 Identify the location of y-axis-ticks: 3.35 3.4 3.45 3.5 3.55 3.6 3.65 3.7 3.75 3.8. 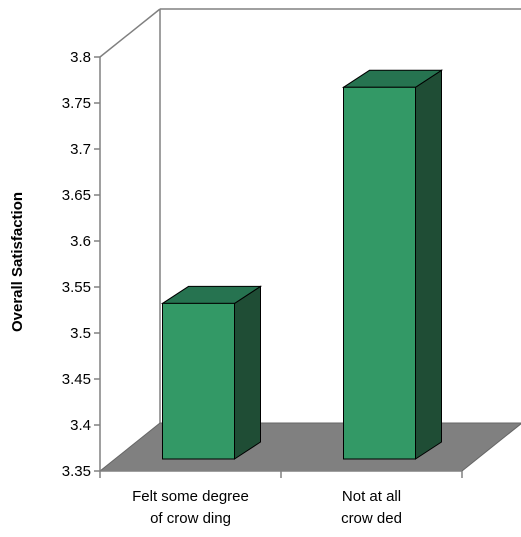
(81, 264).